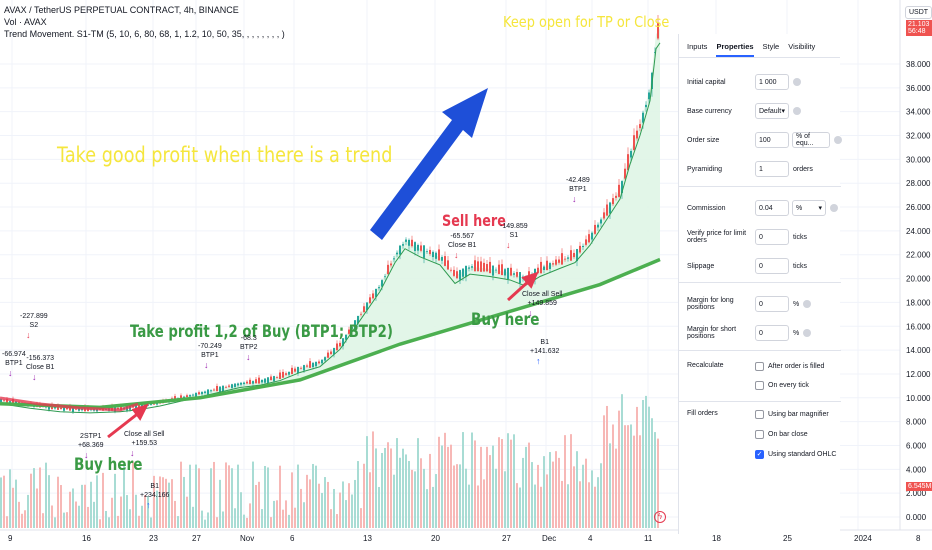 This screenshot has width=932, height=550. I want to click on slippage-input: 0, so click(772, 266).